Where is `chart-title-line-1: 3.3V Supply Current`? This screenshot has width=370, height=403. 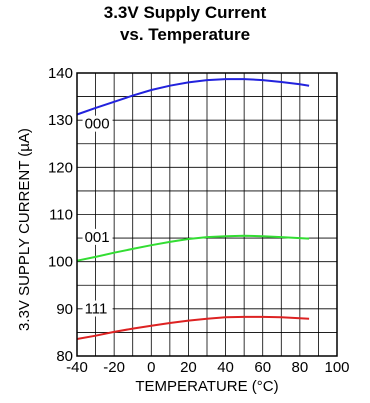
chart-title-line-1: 3.3V Supply Current is located at coordinates (185, 12).